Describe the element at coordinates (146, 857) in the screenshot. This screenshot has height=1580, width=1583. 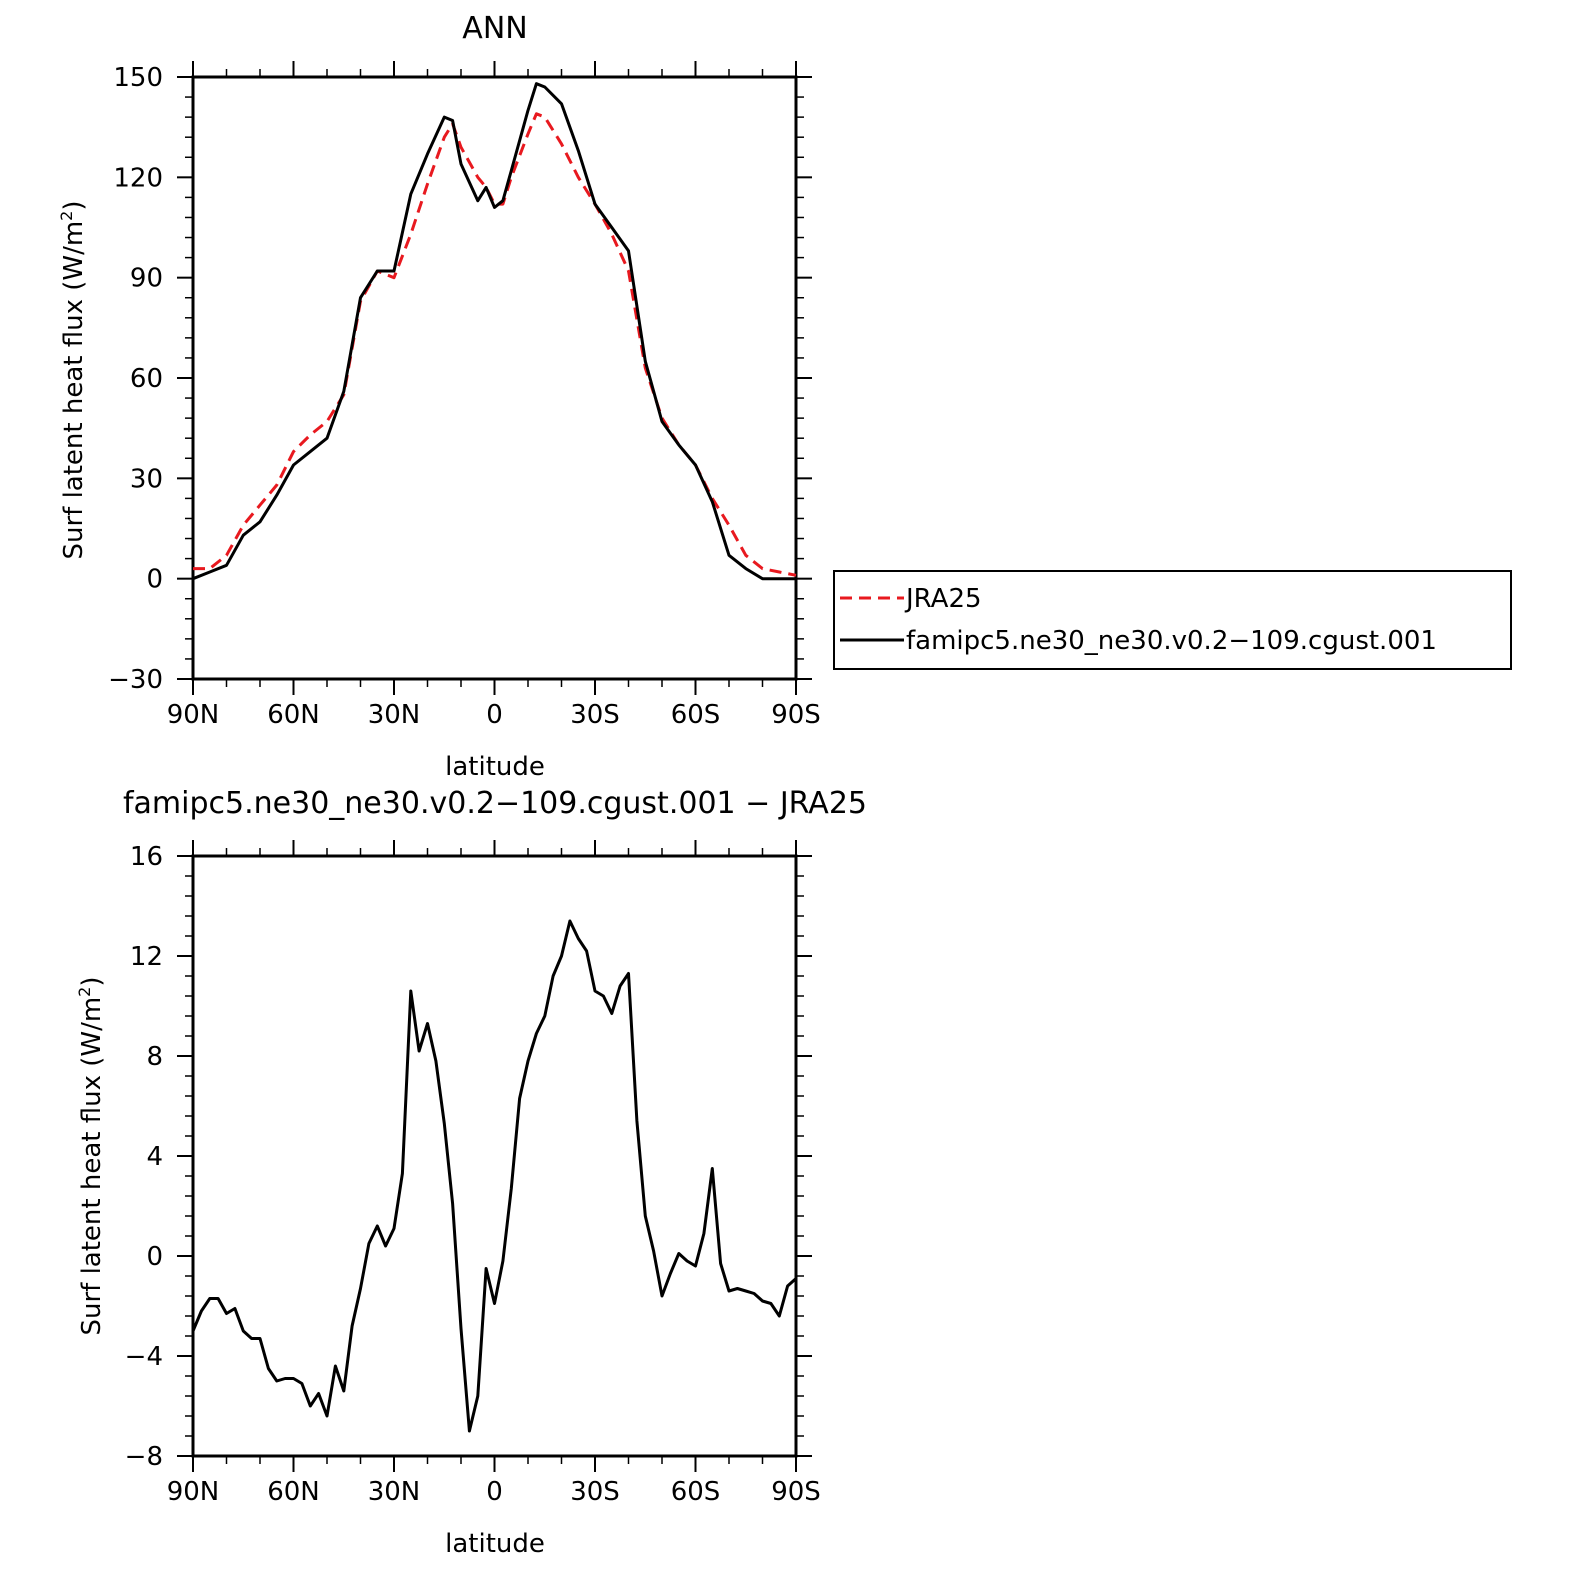
I see `y-tick-label: 16` at that location.